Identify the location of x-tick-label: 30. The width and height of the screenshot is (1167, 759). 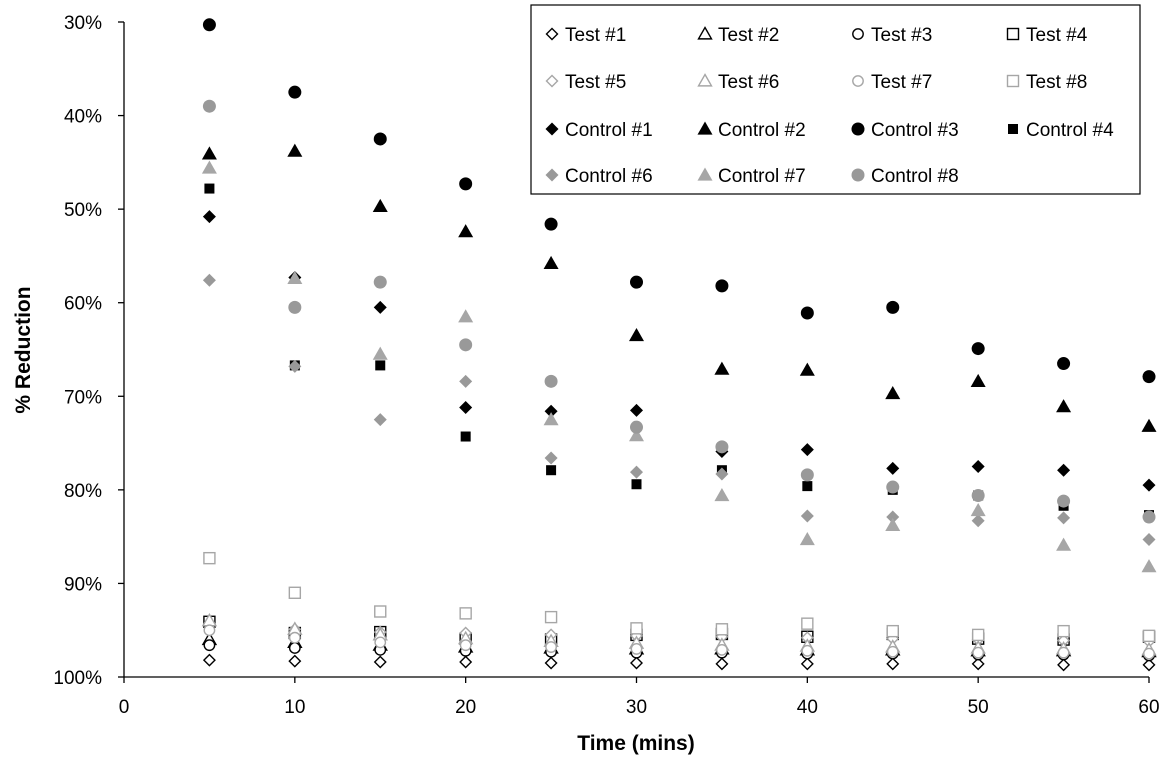
(636, 707).